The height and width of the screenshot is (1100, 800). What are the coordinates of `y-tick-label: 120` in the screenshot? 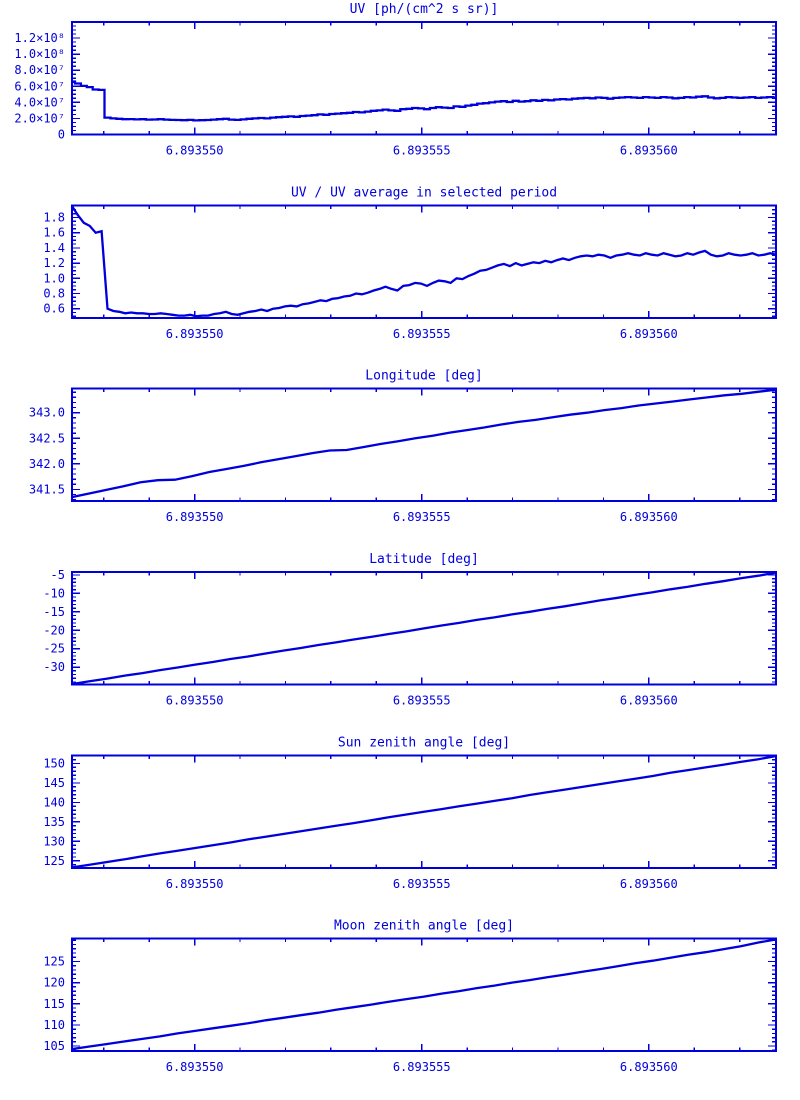 It's located at (54, 983).